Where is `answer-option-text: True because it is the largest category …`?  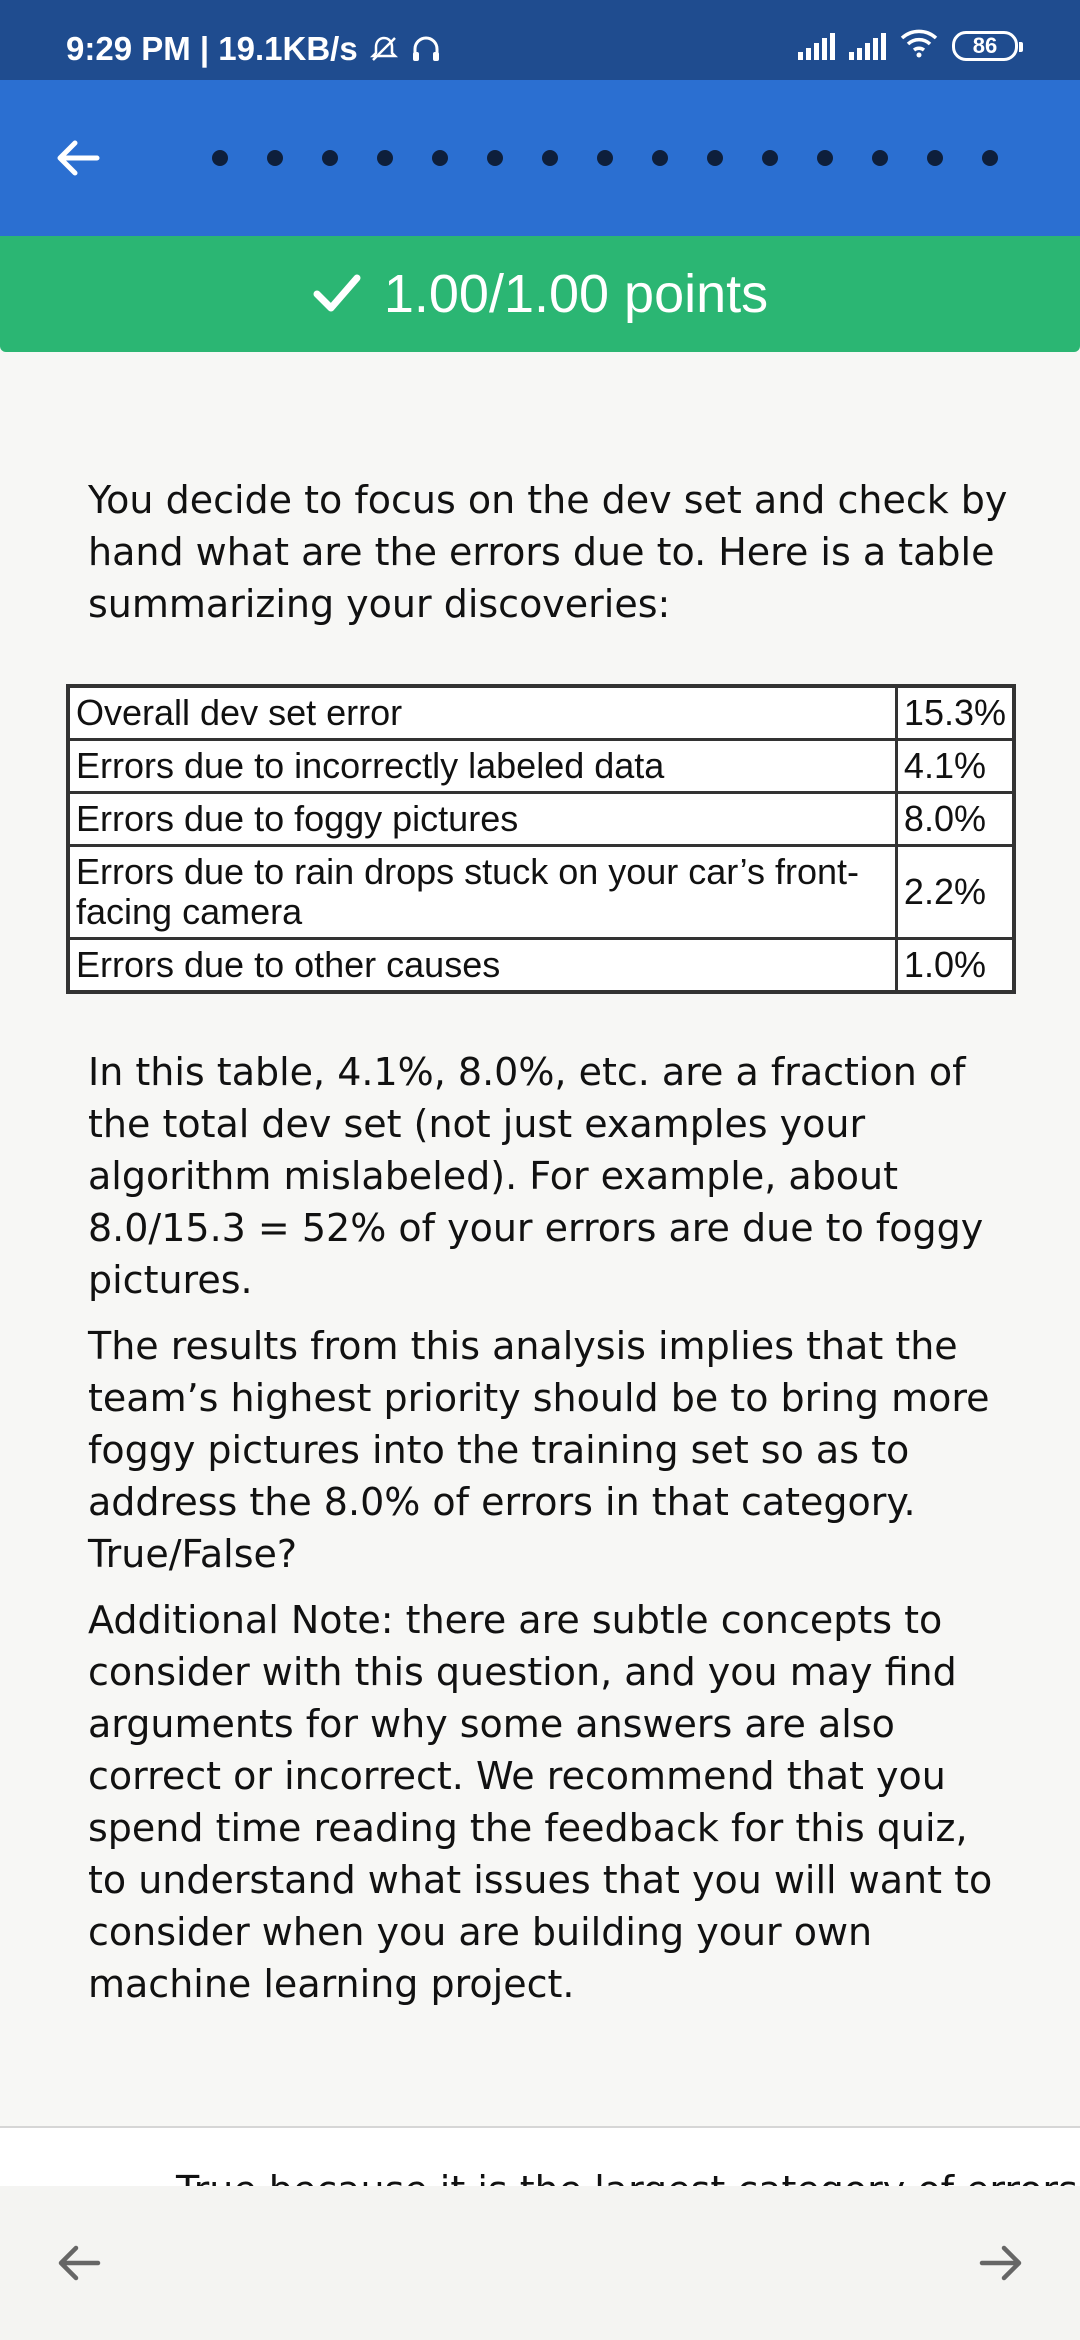
answer-option-text: True because it is the largest category … is located at coordinates (627, 2177).